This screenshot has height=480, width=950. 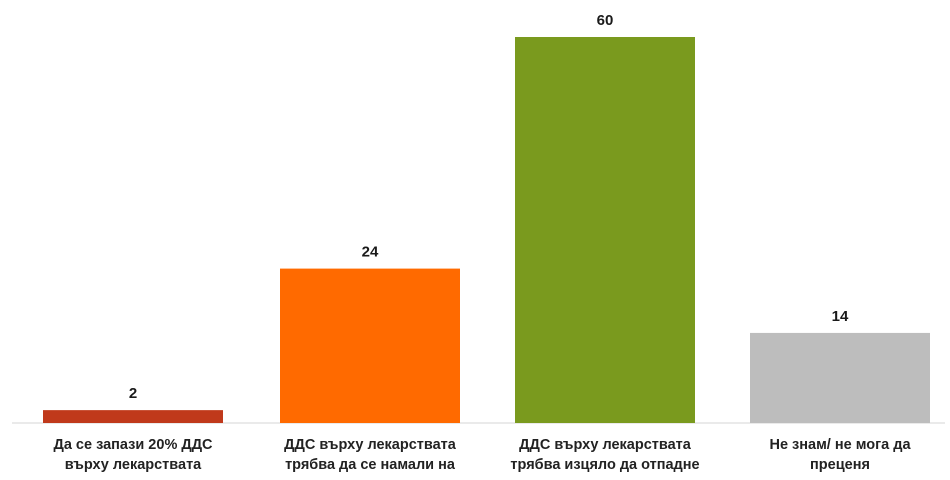 I want to click on value-label-4: 14, so click(x=840, y=316).